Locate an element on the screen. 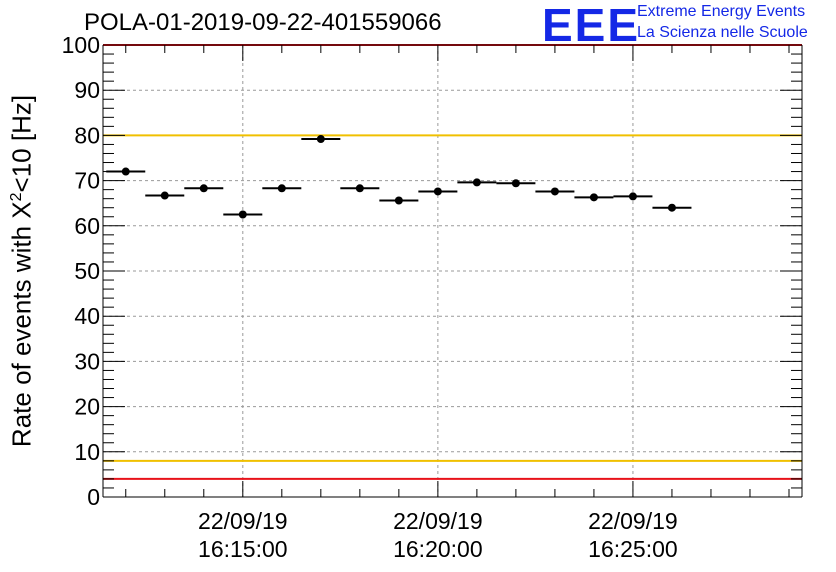  x-tick-label-time: 16:15:00 is located at coordinates (243, 549).